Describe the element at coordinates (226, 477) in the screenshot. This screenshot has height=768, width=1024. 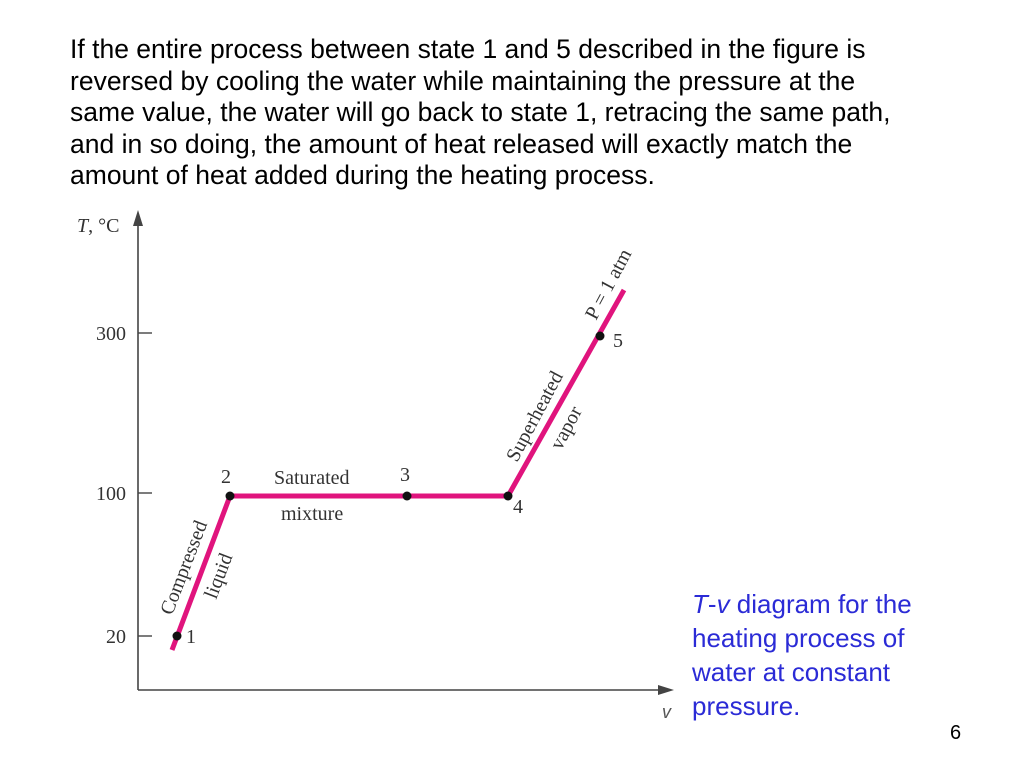
I see `state-label-2: 2` at that location.